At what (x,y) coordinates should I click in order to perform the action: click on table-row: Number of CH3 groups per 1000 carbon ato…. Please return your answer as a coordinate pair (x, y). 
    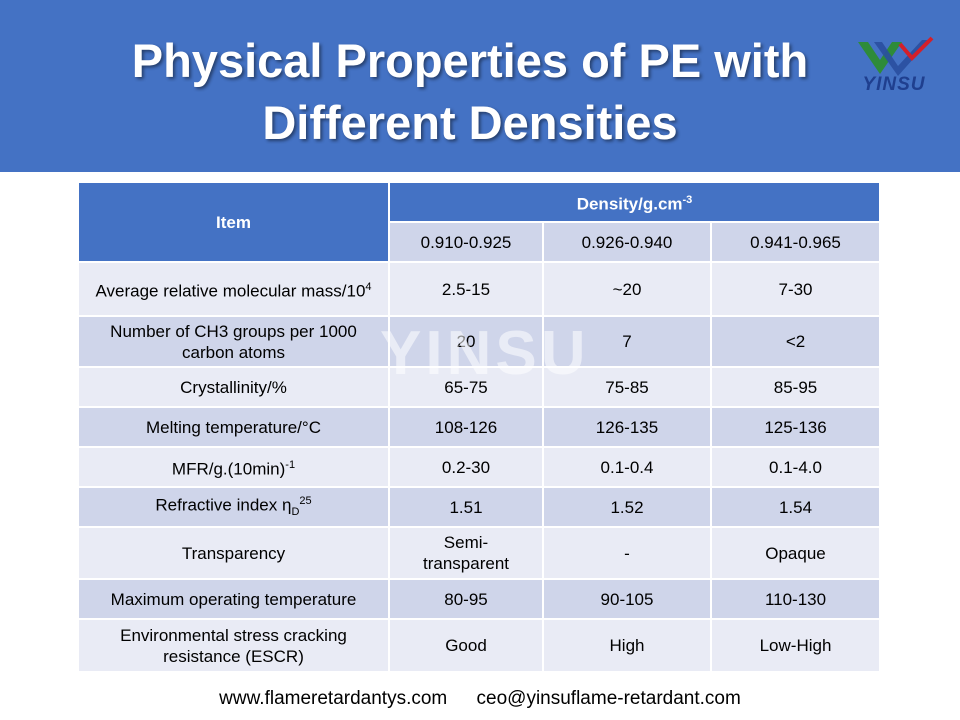
    Looking at the image, I should click on (479, 341).